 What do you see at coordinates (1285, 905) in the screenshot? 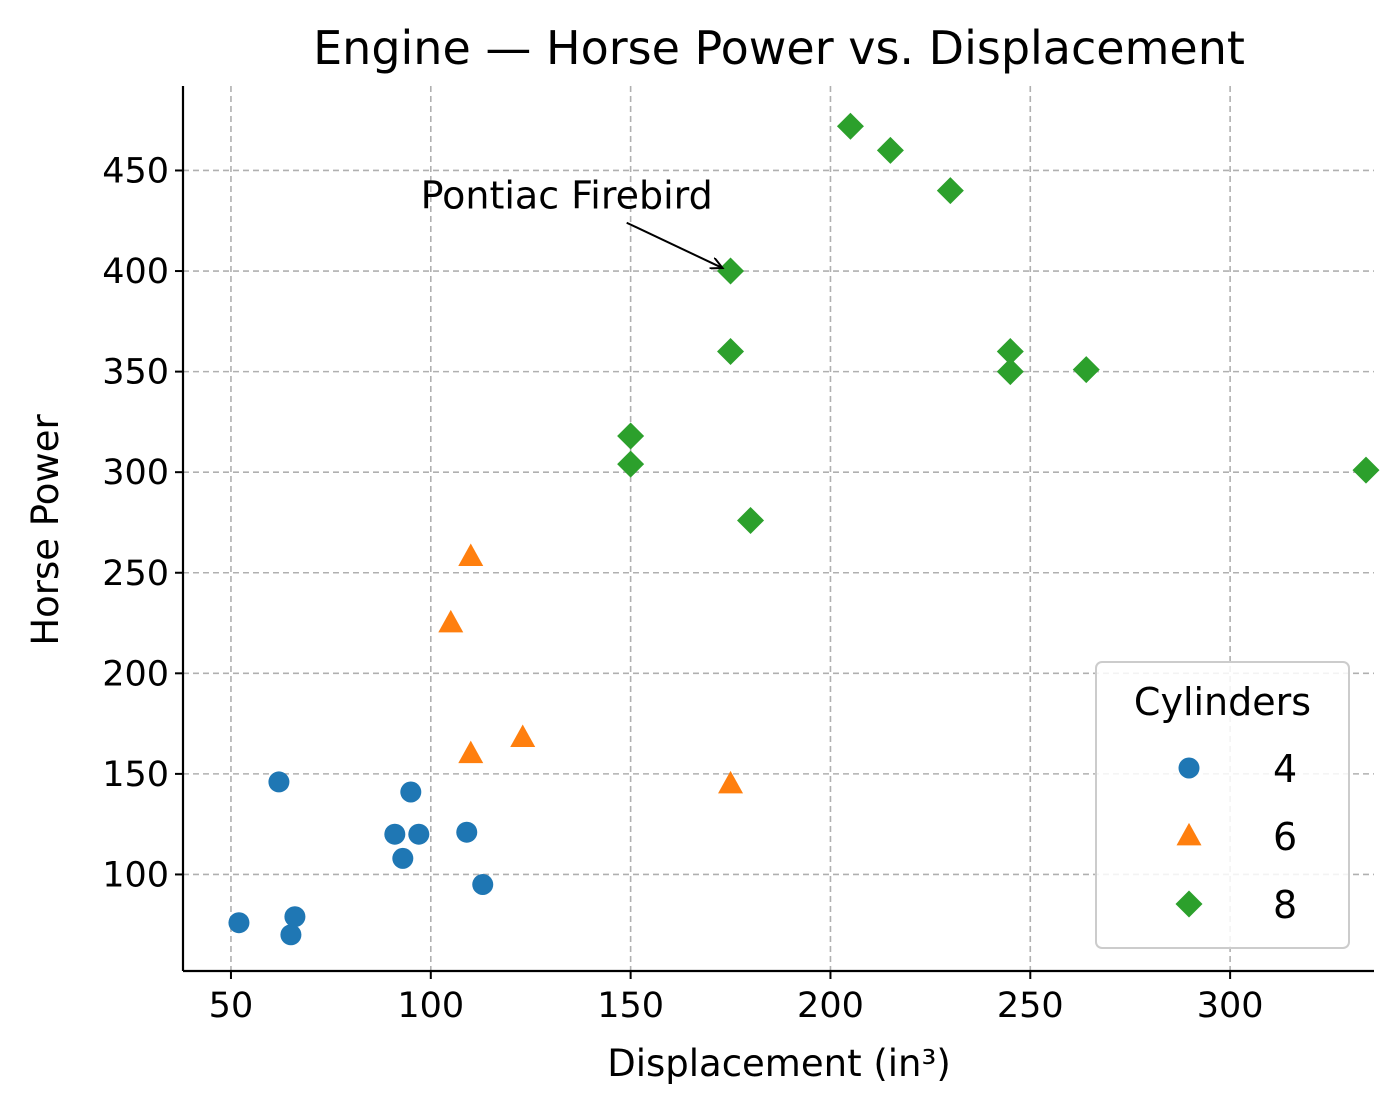
I see `legend-entry-label: 8` at bounding box center [1285, 905].